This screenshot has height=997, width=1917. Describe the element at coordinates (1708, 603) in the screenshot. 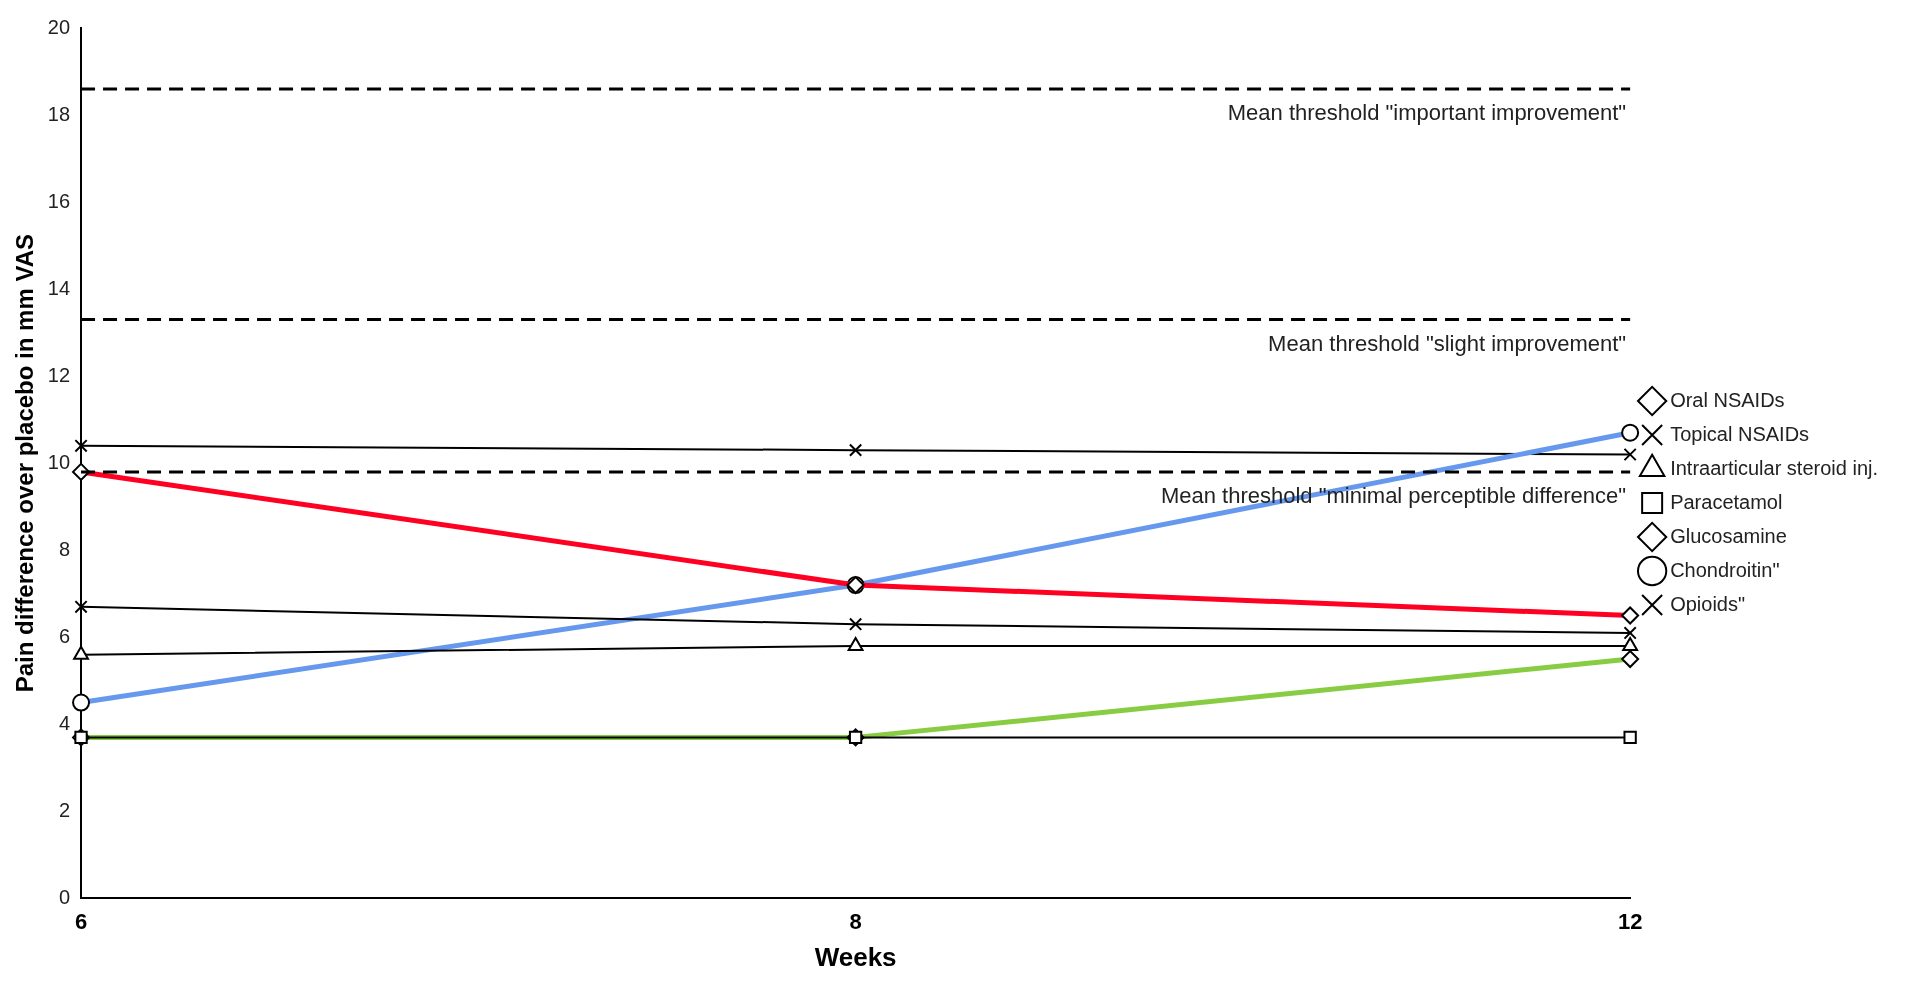

I see `legend-label: Opioids"` at that location.